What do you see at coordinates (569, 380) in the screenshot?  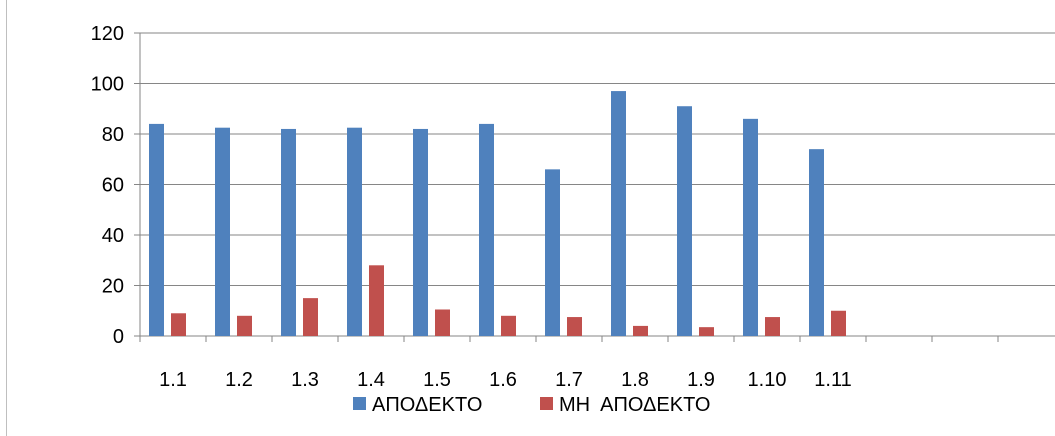 I see `x-tick-label: 1.7` at bounding box center [569, 380].